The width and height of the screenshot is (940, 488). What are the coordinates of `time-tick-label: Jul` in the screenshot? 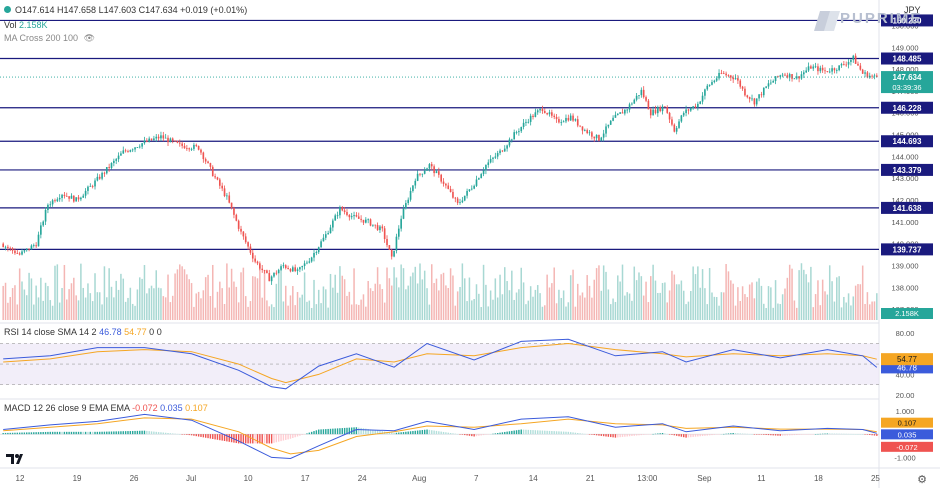 It's located at (191, 478).